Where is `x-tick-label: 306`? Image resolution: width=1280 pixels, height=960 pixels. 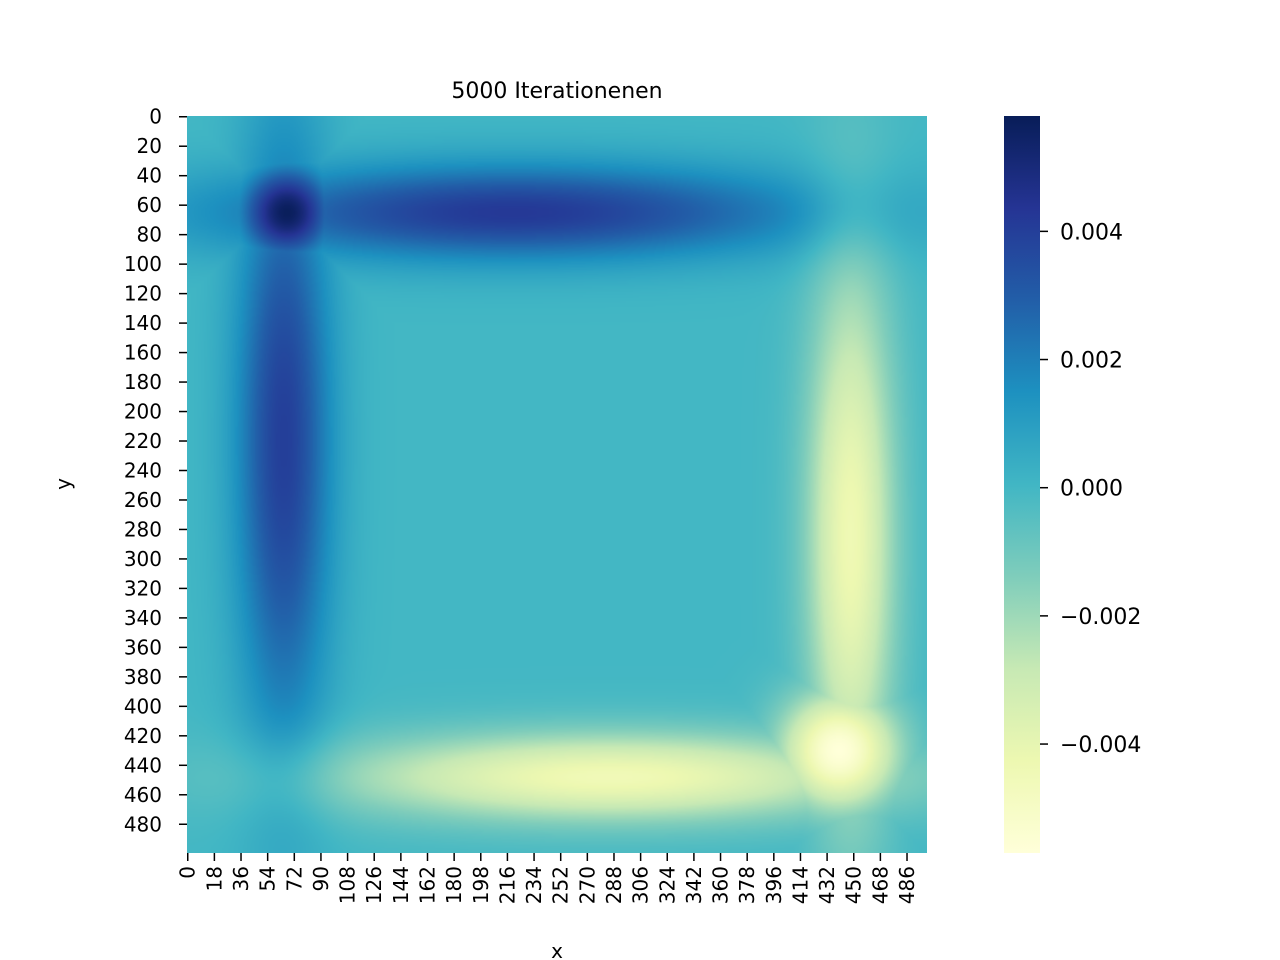 x-tick-label: 306 is located at coordinates (641, 885).